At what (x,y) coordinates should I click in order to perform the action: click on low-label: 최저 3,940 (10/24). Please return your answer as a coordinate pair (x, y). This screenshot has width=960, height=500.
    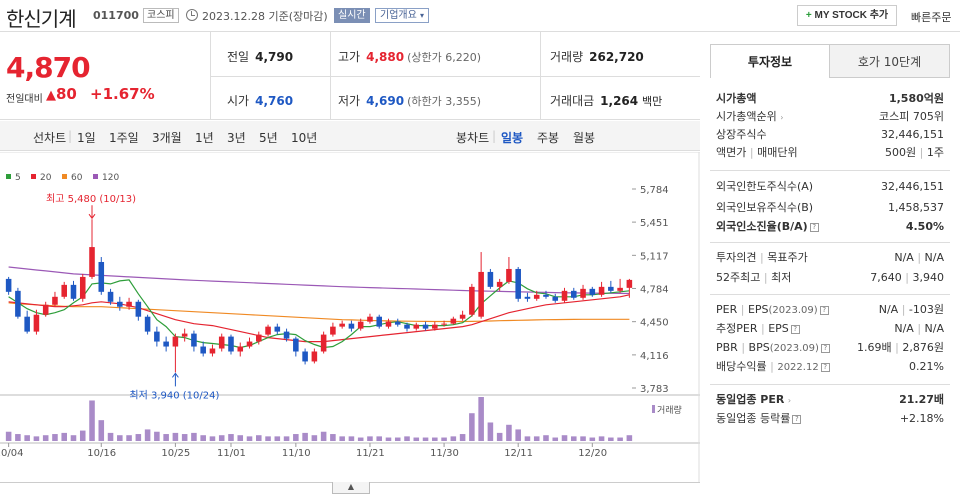
    Looking at the image, I should click on (174, 395).